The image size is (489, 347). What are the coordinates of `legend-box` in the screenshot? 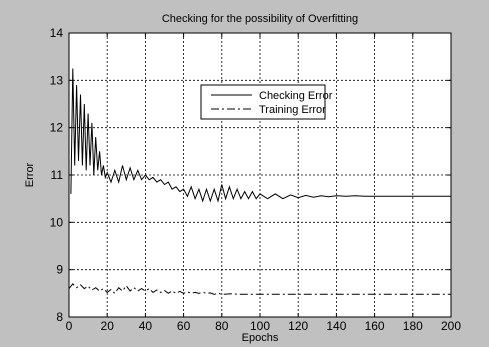 It's located at (263, 102).